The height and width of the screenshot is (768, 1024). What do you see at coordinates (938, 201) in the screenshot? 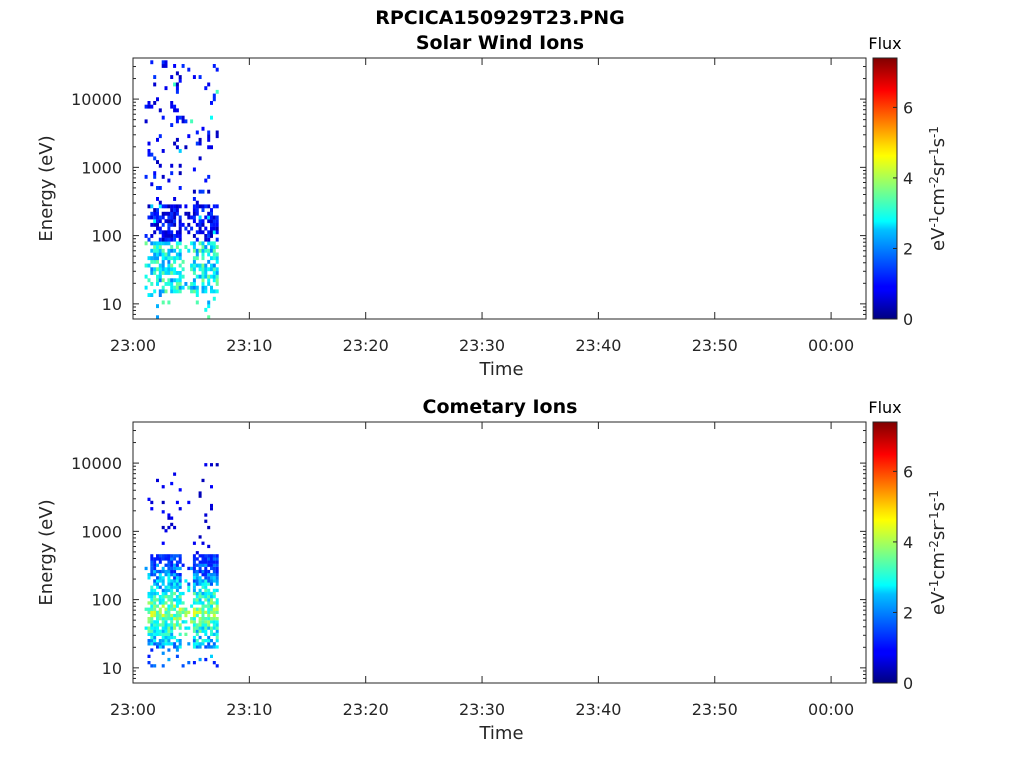
I see `colorbar-label-base: cm` at bounding box center [938, 201].